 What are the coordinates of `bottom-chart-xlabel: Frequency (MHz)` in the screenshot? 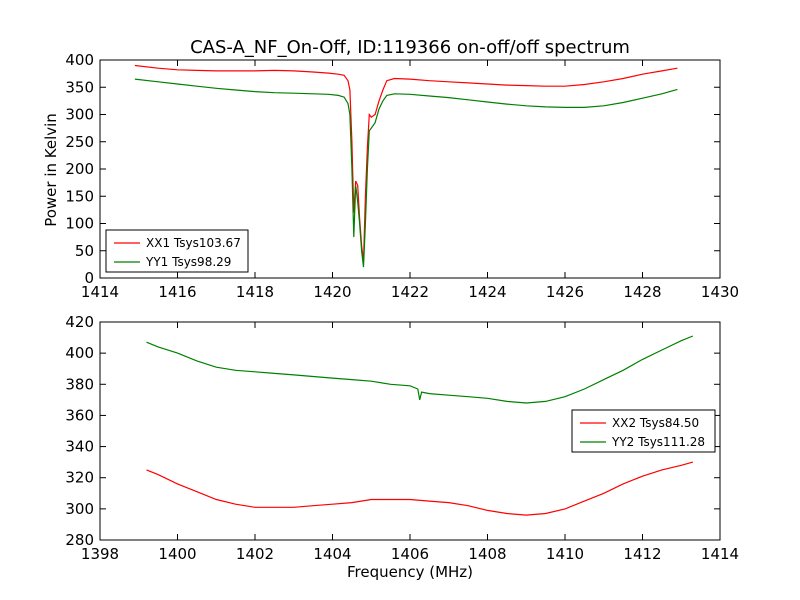 It's located at (410, 572).